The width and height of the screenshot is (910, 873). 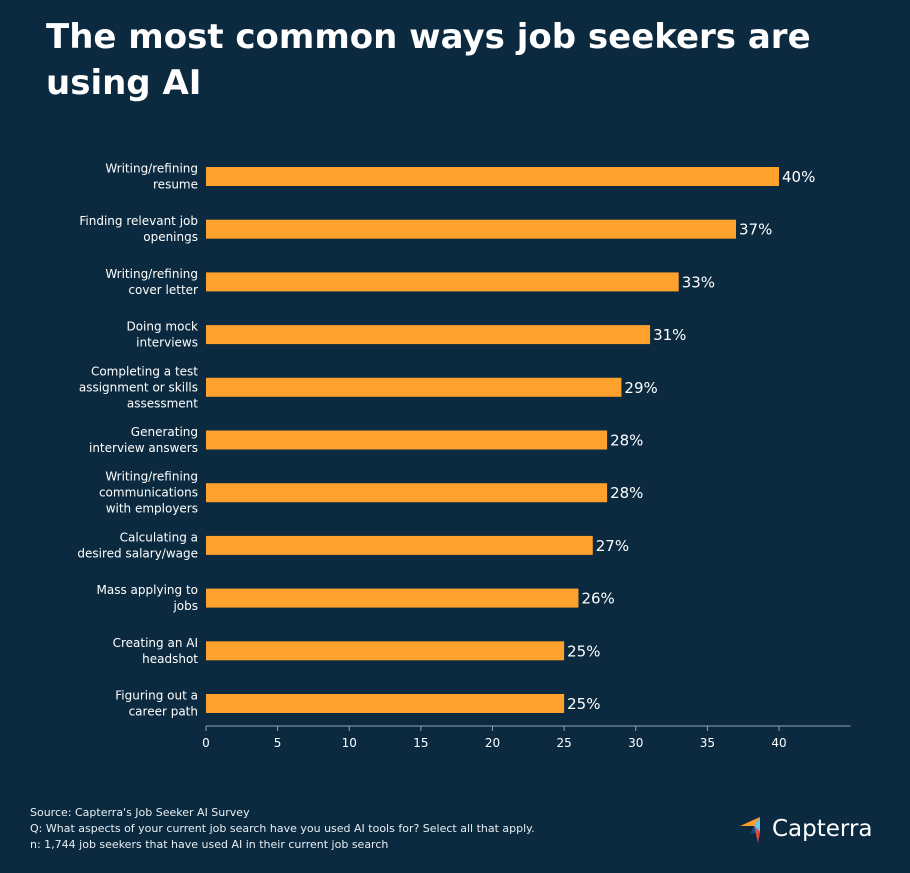 What do you see at coordinates (206, 743) in the screenshot?
I see `x-tick-label: 0` at bounding box center [206, 743].